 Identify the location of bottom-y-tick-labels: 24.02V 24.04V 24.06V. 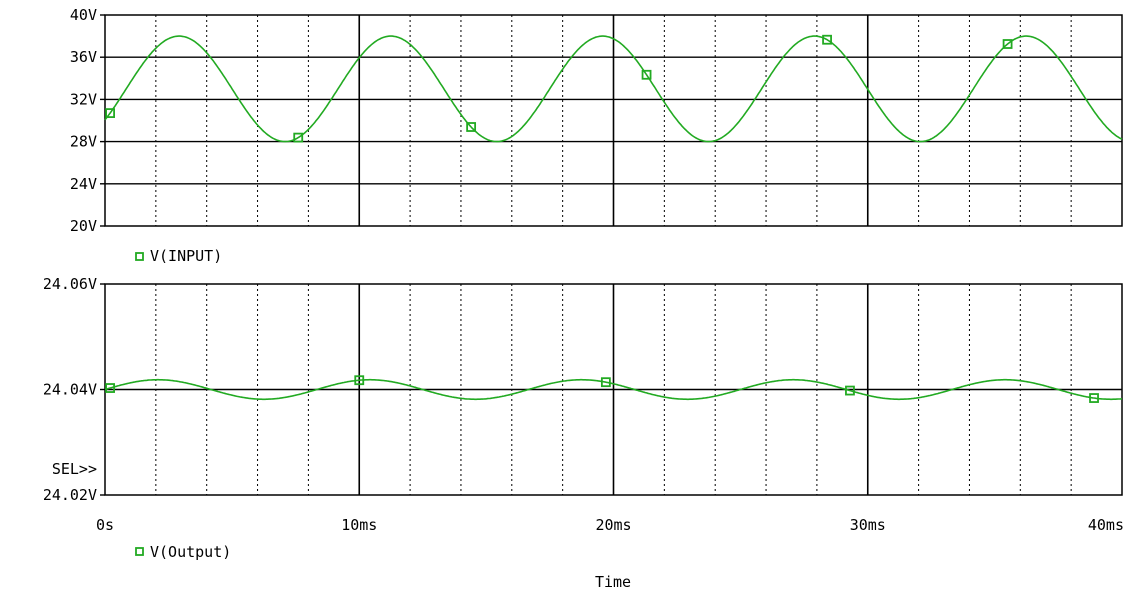
(70, 389).